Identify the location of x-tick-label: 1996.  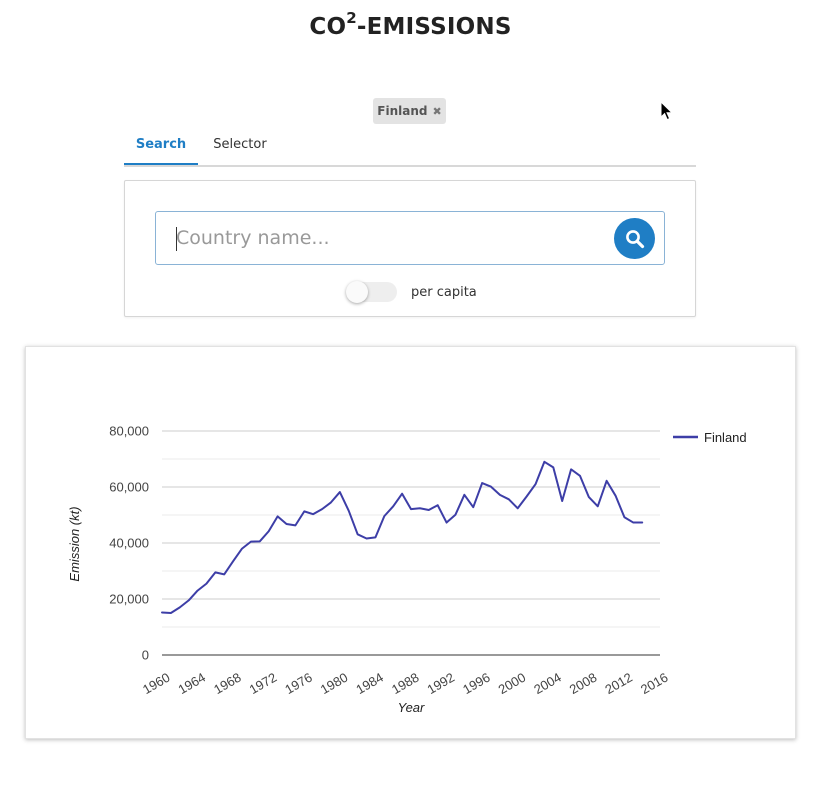
(476, 683).